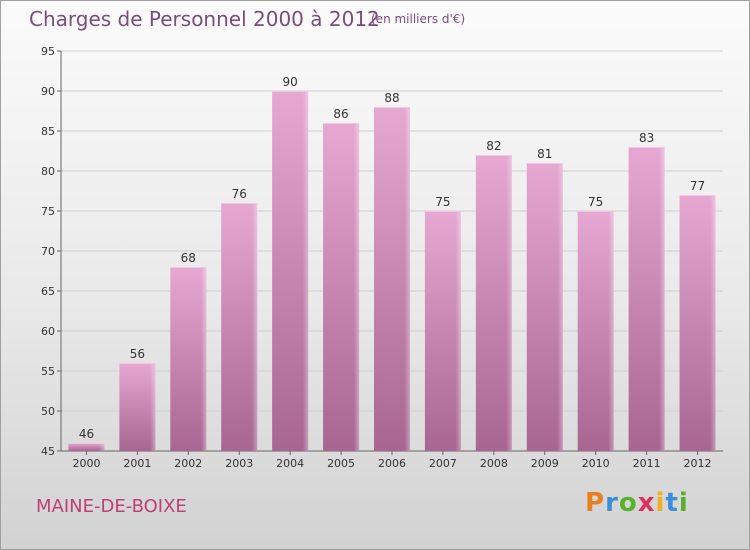  What do you see at coordinates (697, 186) in the screenshot?
I see `data-label: 77` at bounding box center [697, 186].